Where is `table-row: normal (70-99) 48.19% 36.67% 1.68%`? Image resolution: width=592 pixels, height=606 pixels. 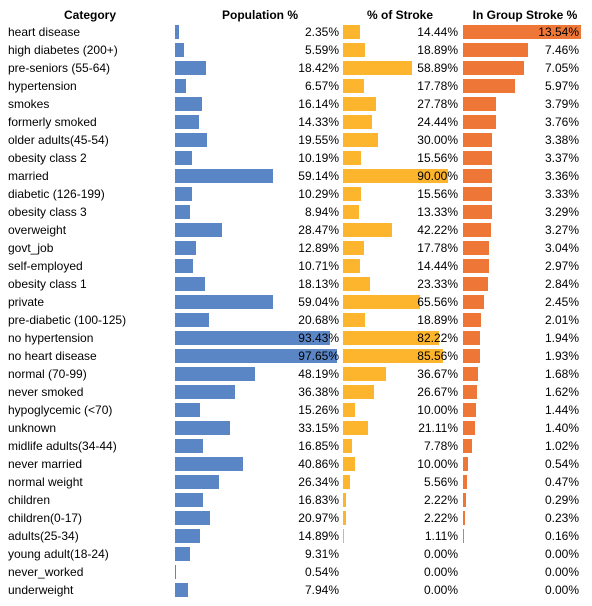 table-row: normal (70-99) 48.19% 36.67% 1.68% is located at coordinates (296, 374).